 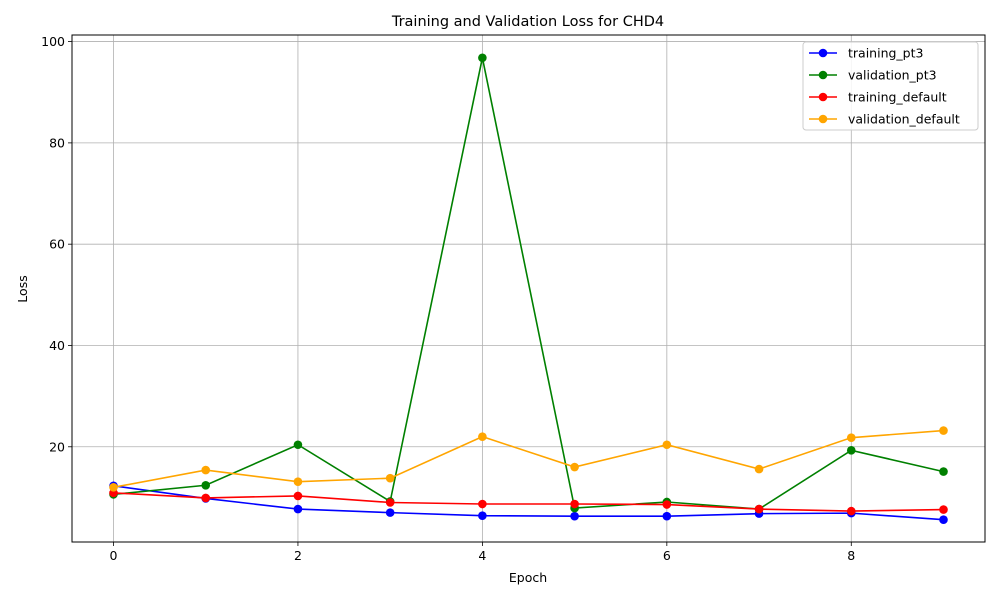 I want to click on legend-label: training_default, so click(x=897, y=97).